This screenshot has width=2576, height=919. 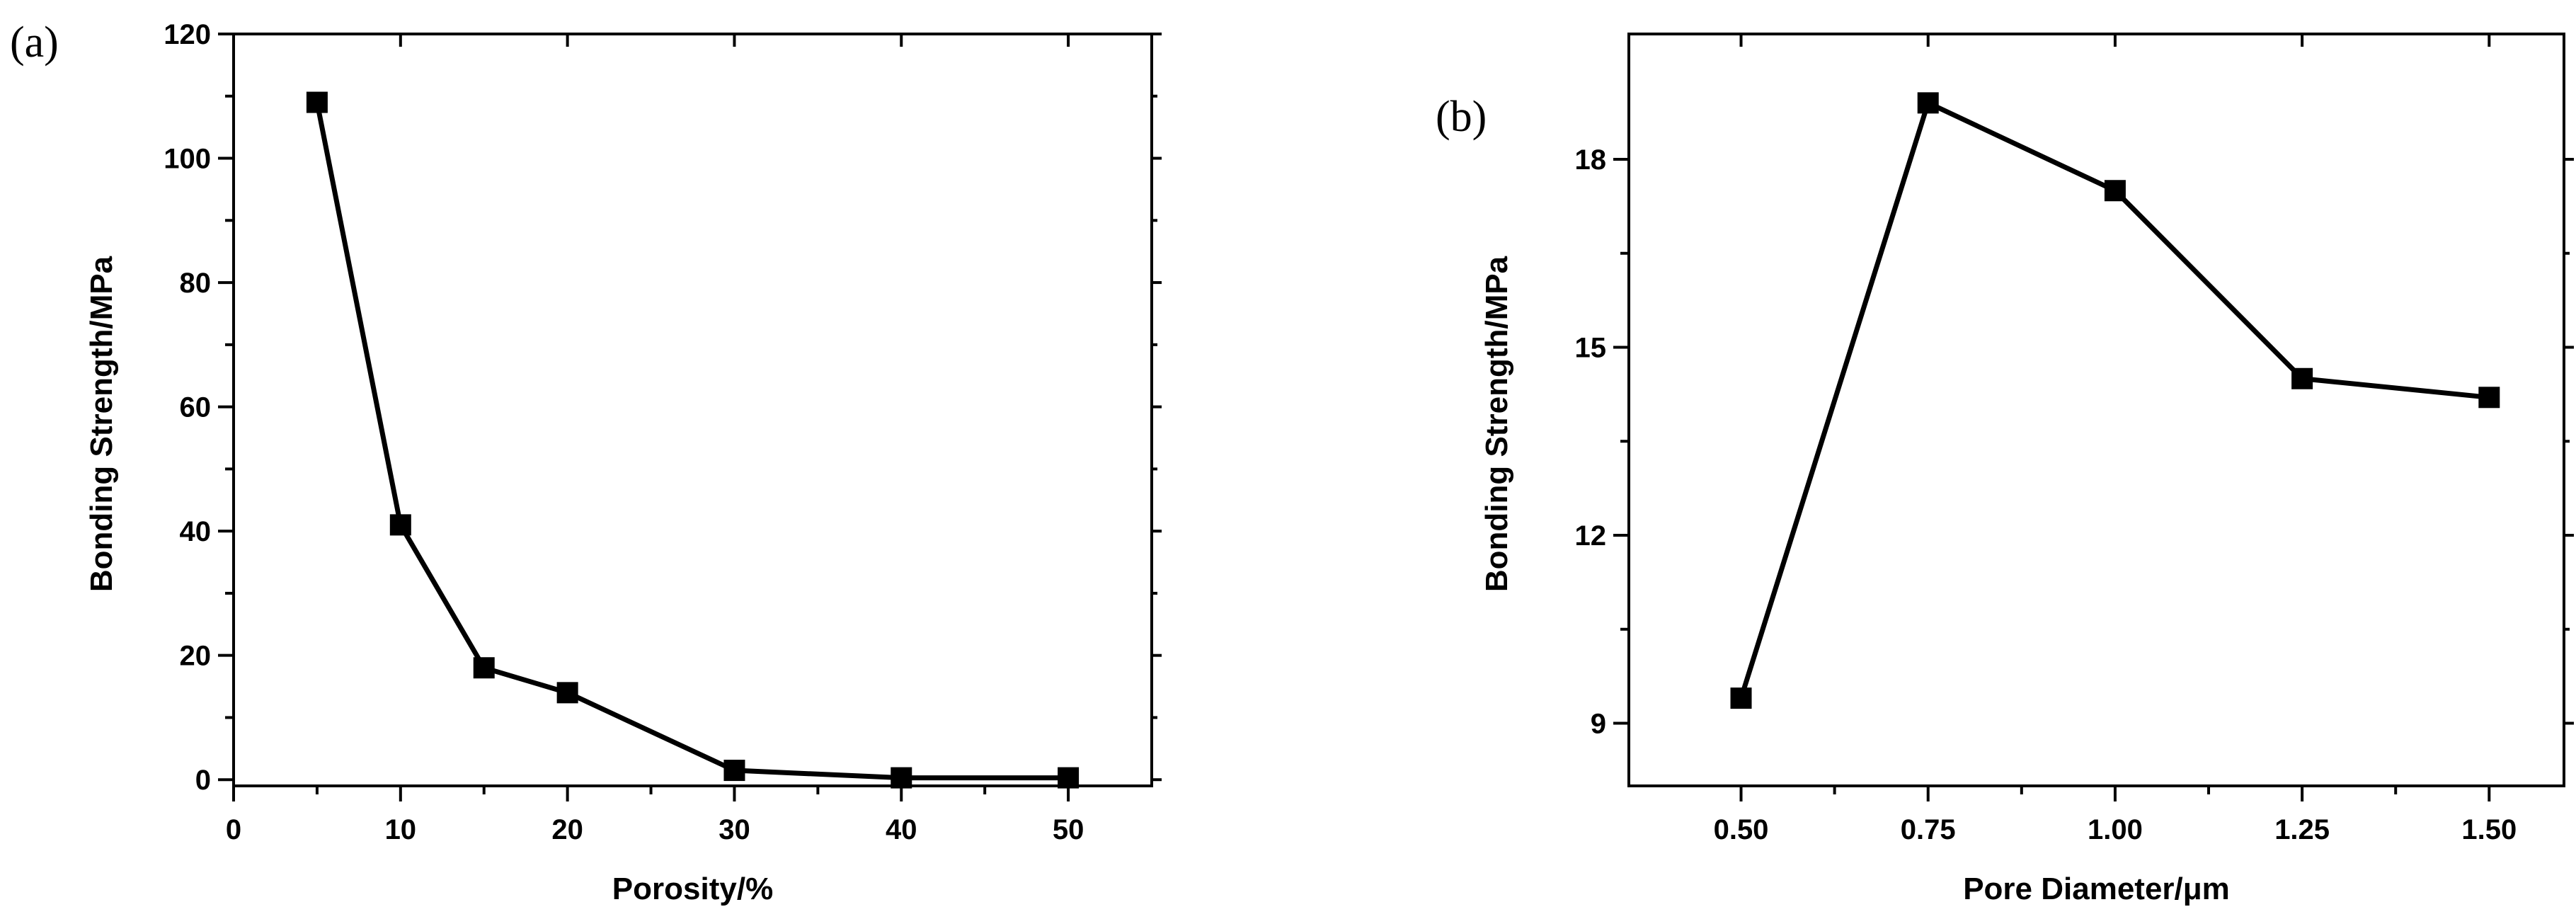 What do you see at coordinates (1598, 724) in the screenshot?
I see `y-tick-label: 9` at bounding box center [1598, 724].